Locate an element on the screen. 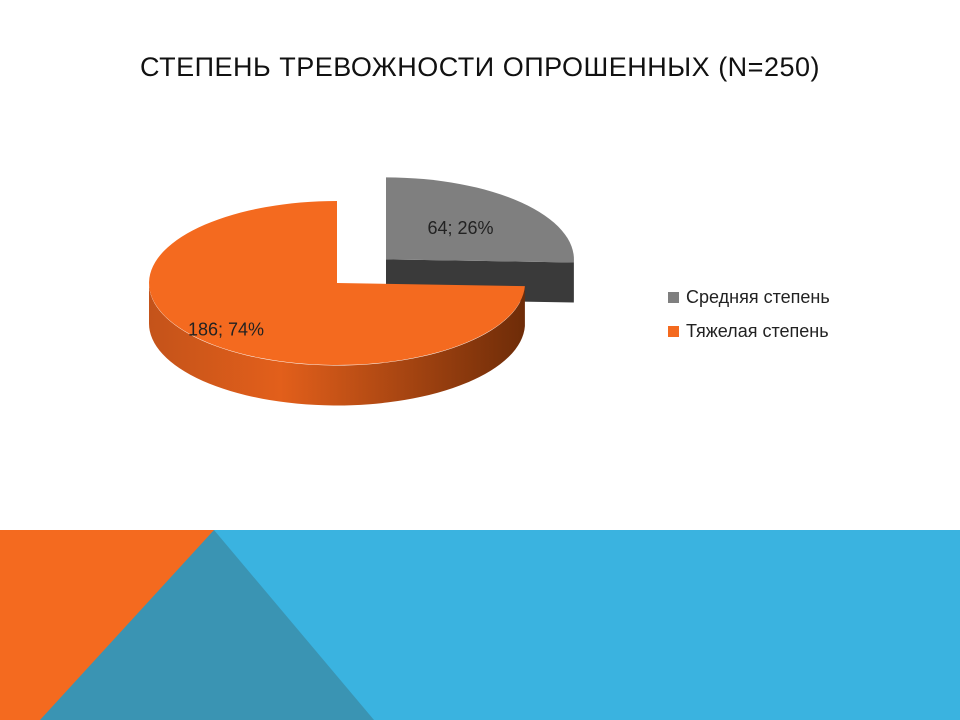 The height and width of the screenshot is (720, 960). legend-swatch-medium is located at coordinates (673, 297).